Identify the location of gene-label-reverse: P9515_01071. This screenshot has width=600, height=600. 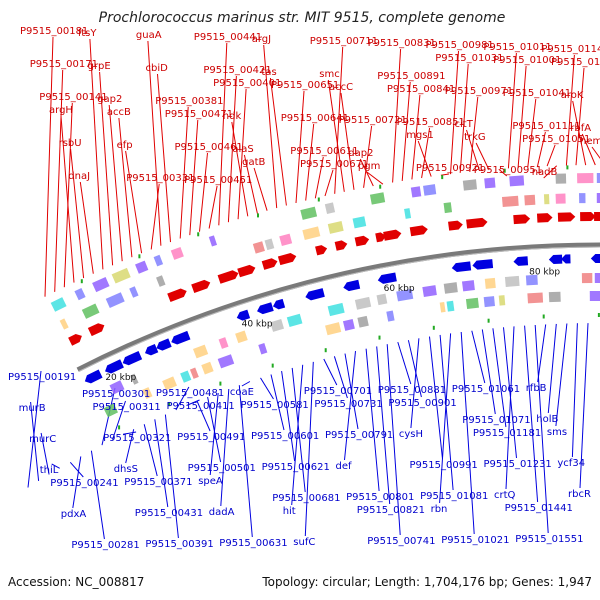
(496, 420).